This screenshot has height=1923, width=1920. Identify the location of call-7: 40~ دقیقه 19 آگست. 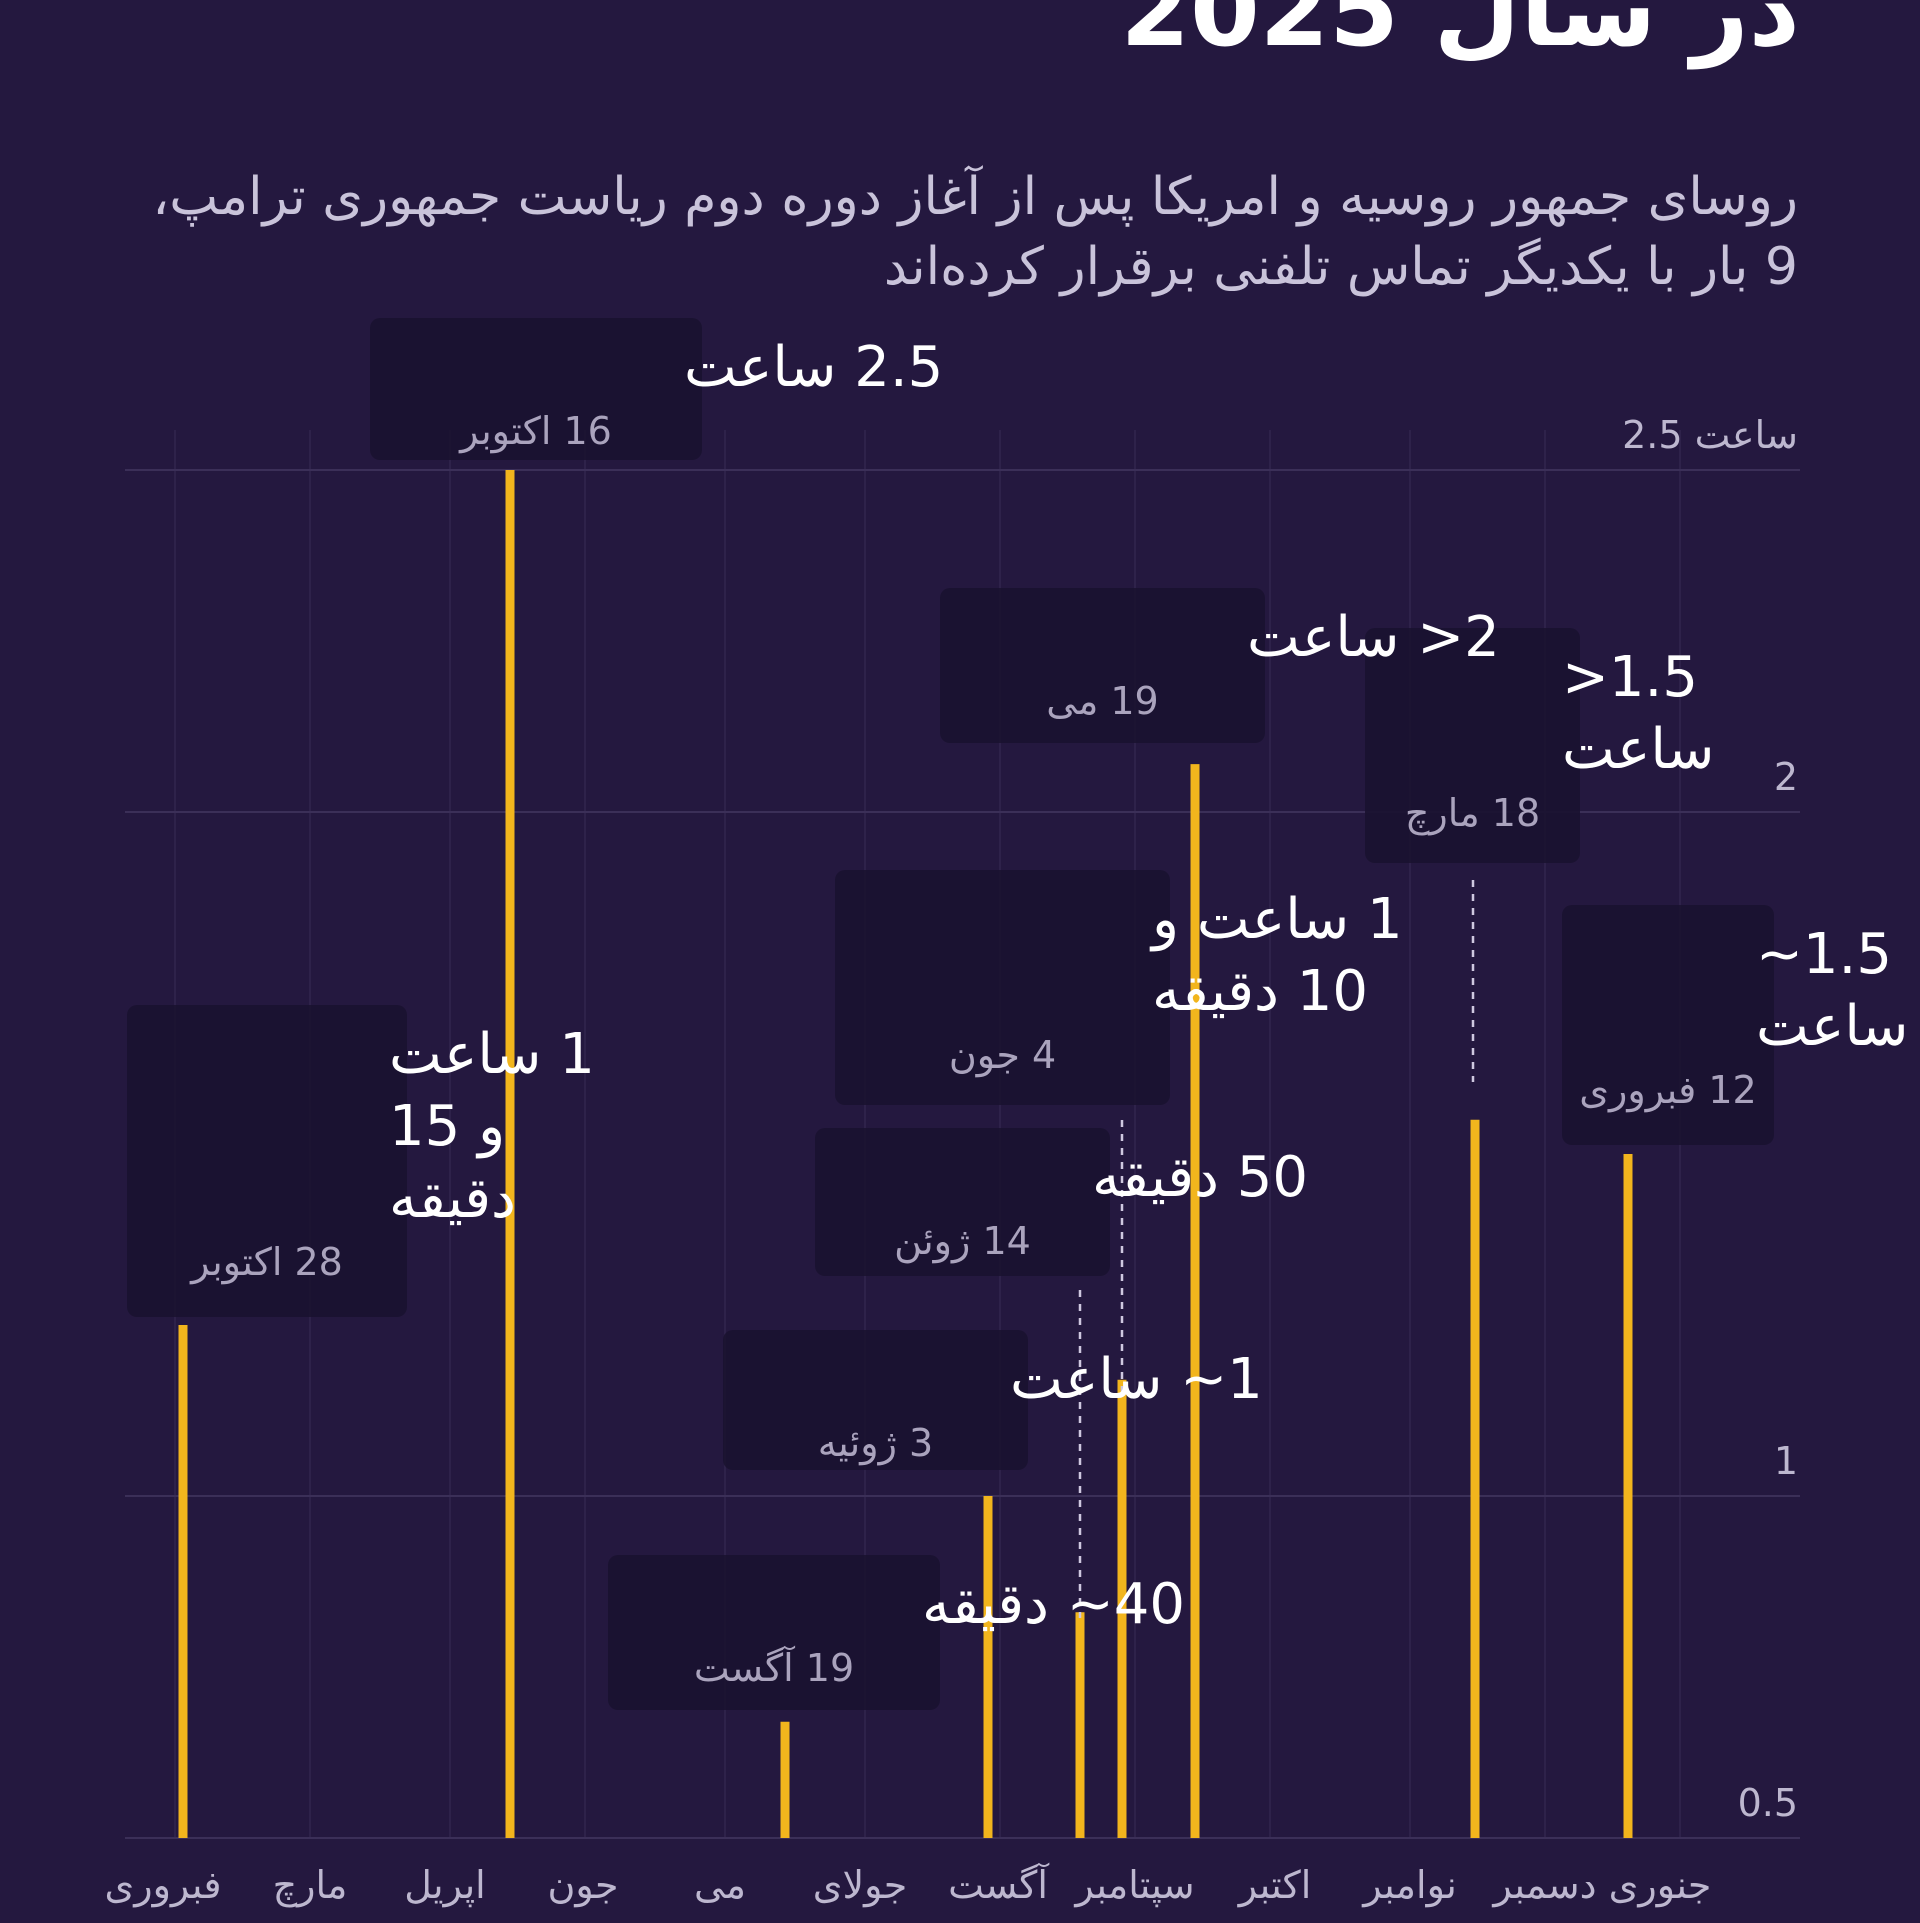
(896, 1696).